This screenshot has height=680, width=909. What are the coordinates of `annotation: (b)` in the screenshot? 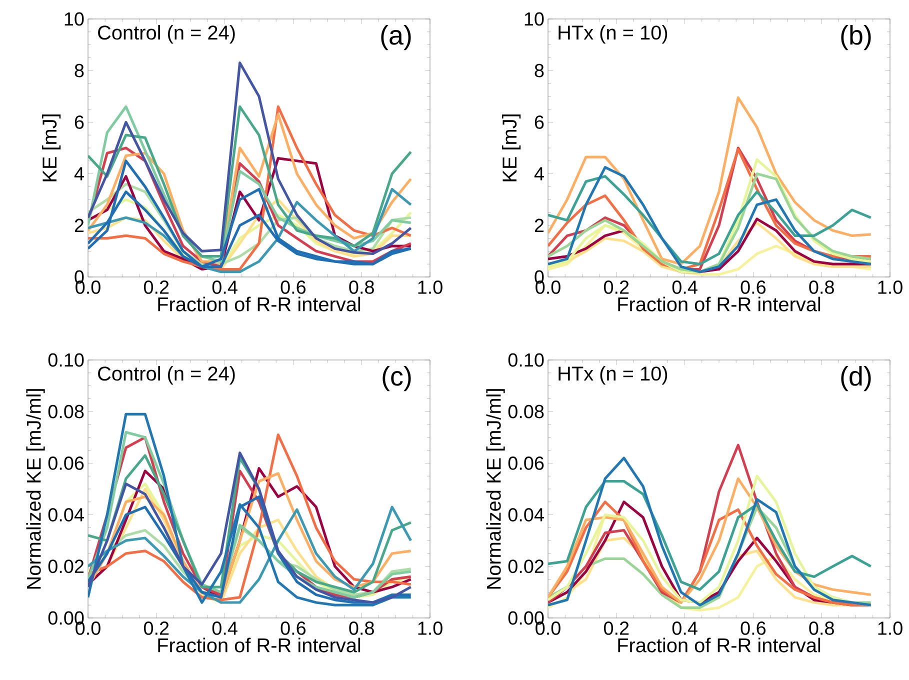 It's located at (856, 37).